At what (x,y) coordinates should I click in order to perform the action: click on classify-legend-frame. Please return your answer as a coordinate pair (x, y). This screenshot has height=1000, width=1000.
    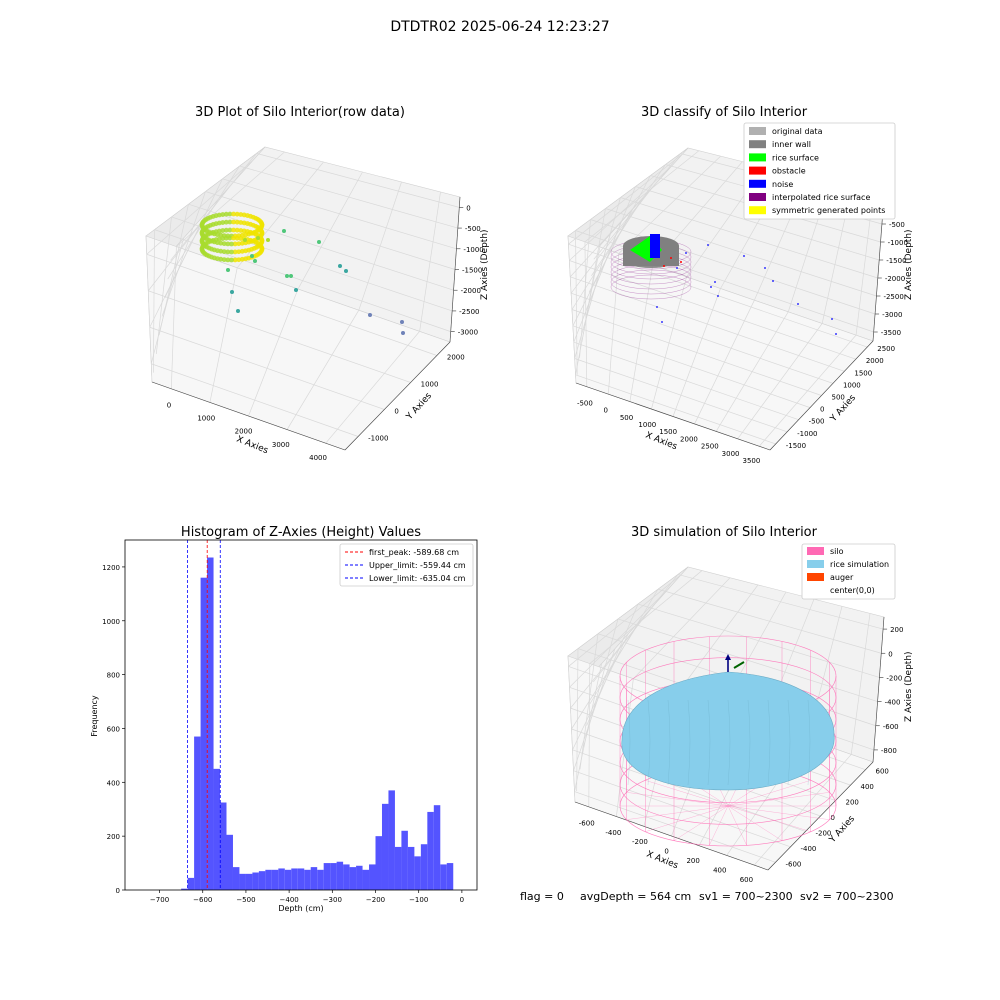
    Looking at the image, I should click on (819, 171).